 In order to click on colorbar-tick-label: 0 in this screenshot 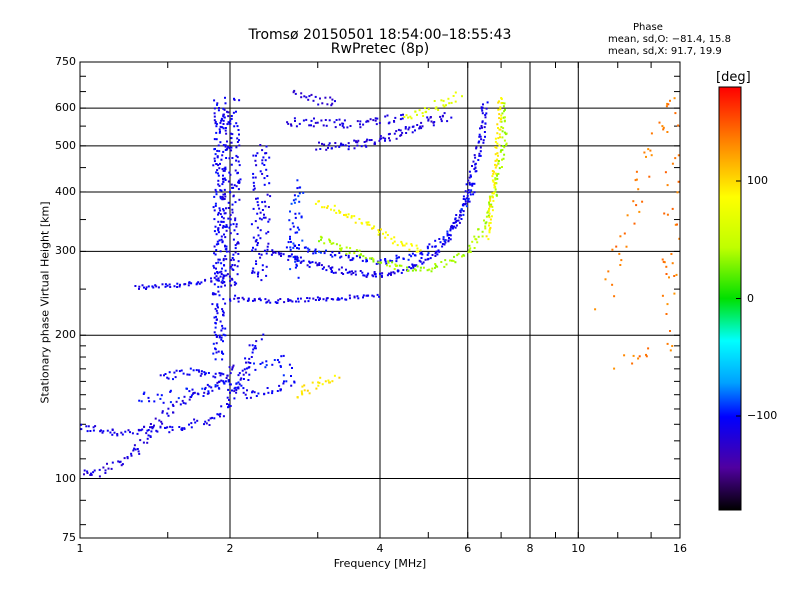, I will do `click(750, 298)`.